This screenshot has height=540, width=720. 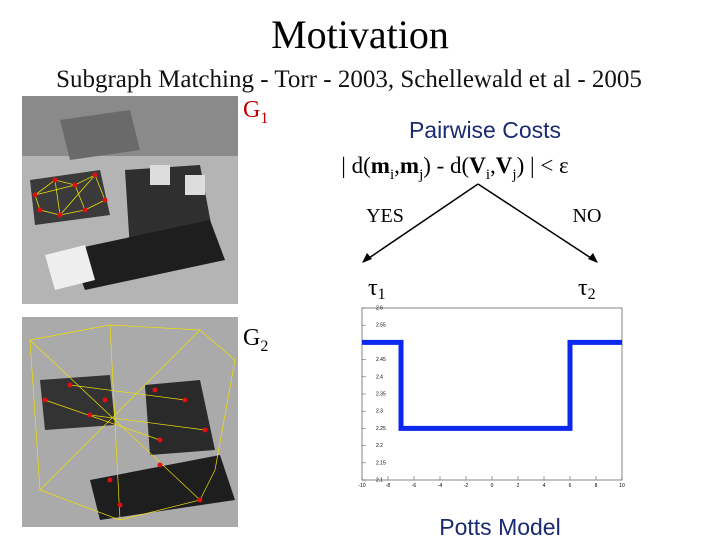 What do you see at coordinates (587, 216) in the screenshot?
I see `no-label: NO` at bounding box center [587, 216].